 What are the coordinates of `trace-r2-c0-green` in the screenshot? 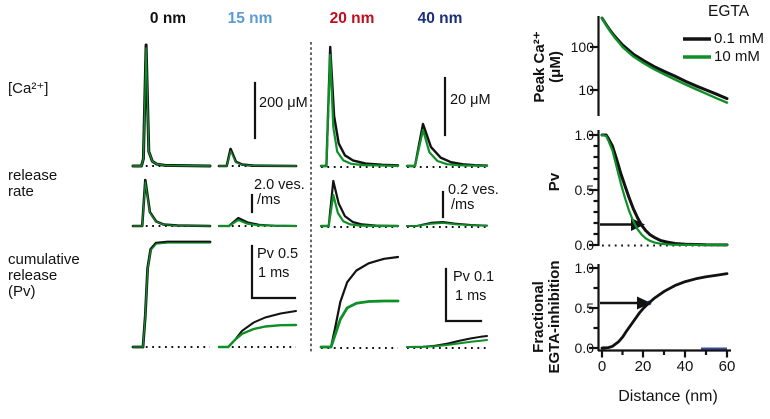 It's located at (171, 295).